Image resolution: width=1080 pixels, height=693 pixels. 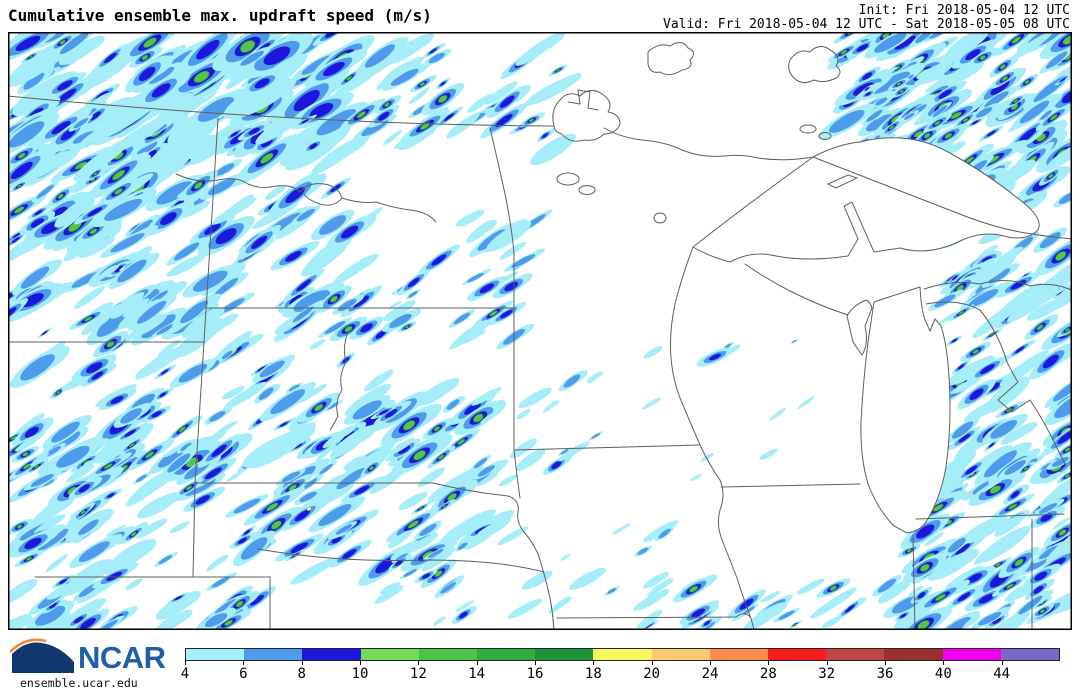 What do you see at coordinates (905, 410) in the screenshot?
I see `lake-michigan` at bounding box center [905, 410].